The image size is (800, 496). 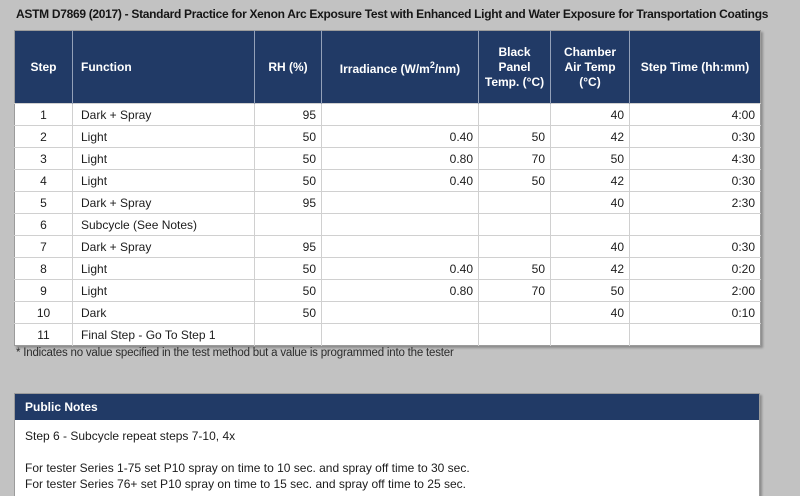 What do you see at coordinates (695, 268) in the screenshot?
I see `table-cell: 0:20` at bounding box center [695, 268].